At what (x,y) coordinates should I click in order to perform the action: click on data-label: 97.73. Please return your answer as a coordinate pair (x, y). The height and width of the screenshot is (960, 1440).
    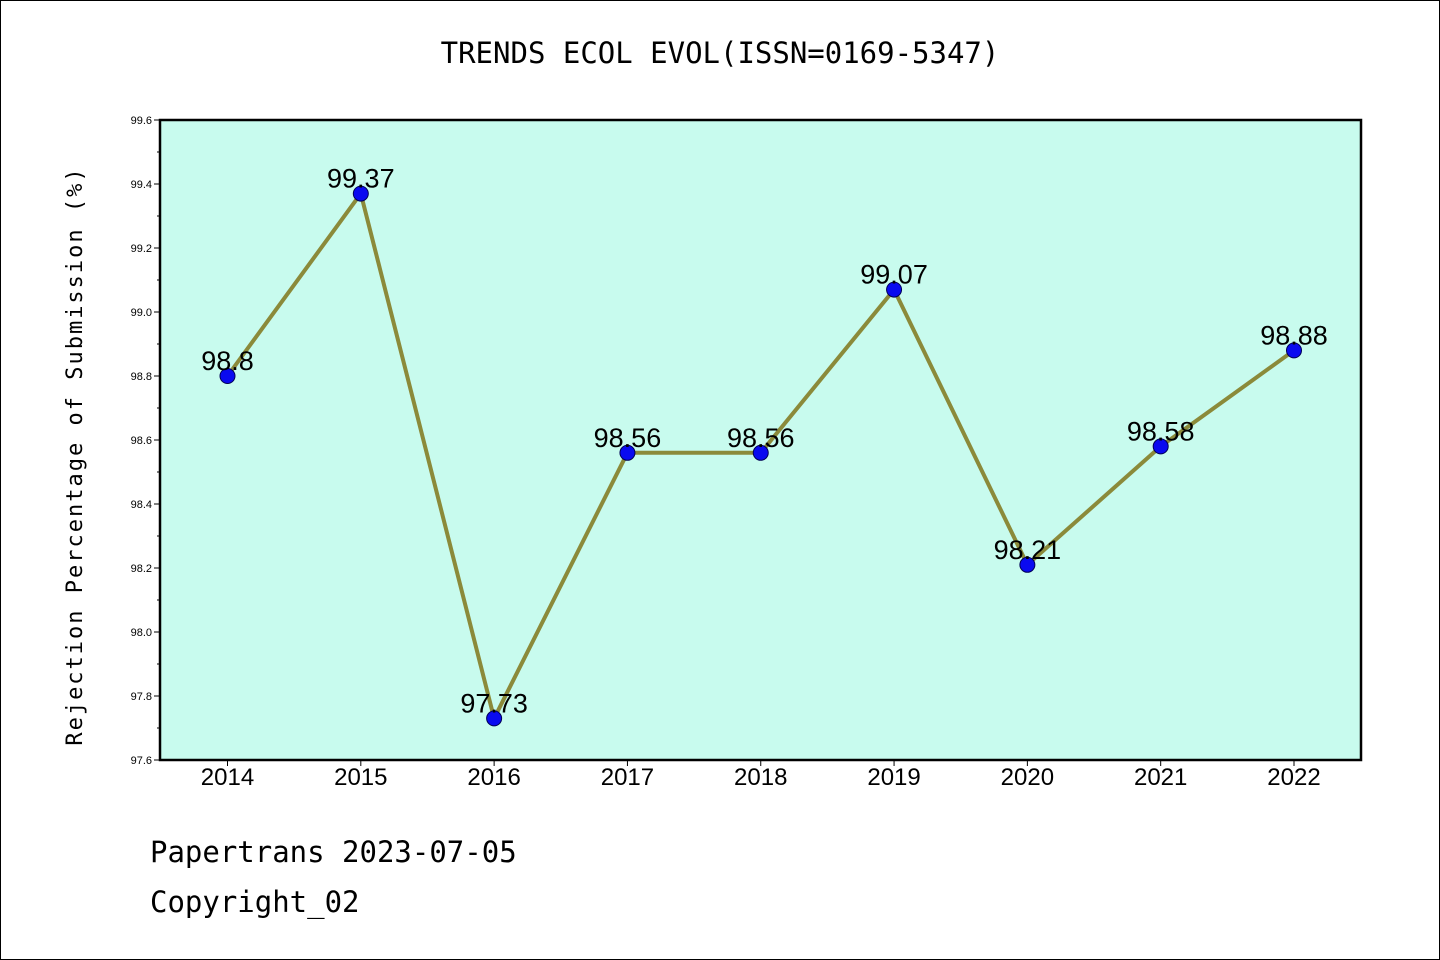
    Looking at the image, I should click on (494, 703).